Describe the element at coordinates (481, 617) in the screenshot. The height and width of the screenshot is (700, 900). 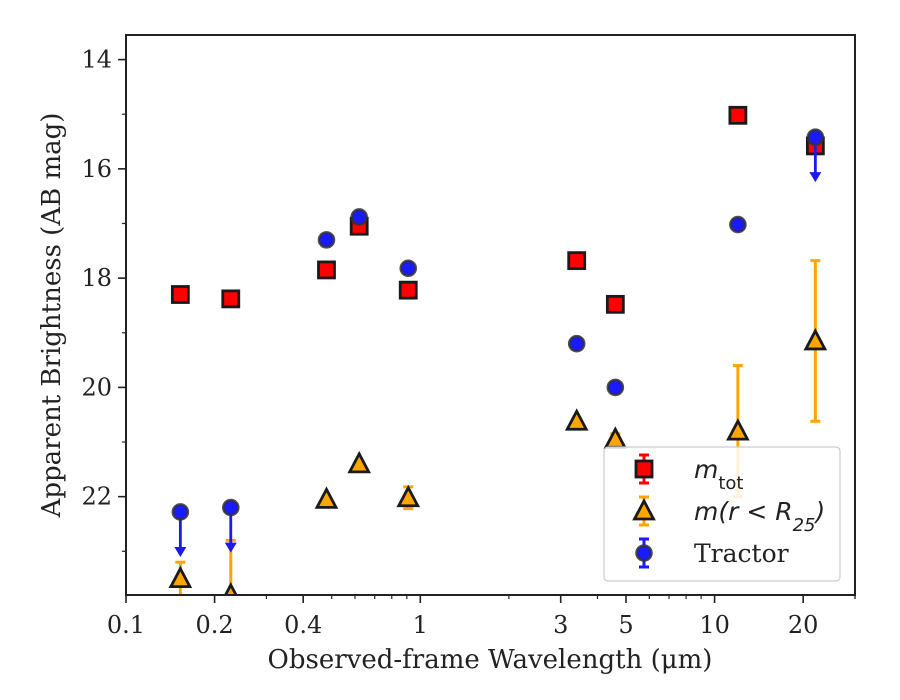
I see `x-axis-ticks: 0.1 0.2 0.4 1 3 5 10 20` at that location.